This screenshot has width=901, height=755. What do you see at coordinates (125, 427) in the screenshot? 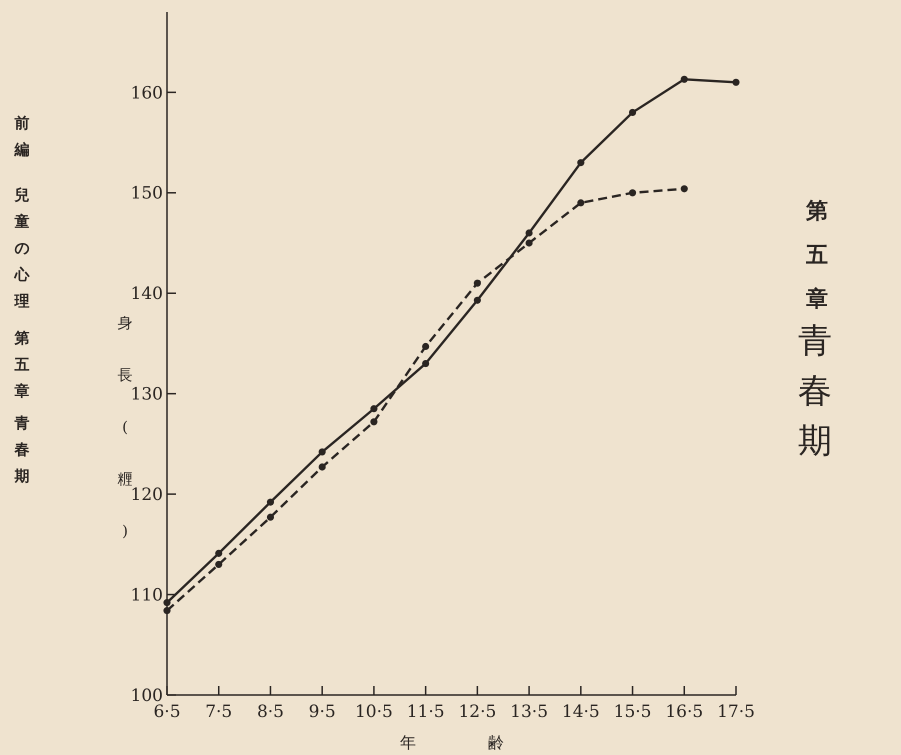
I see `text: 身長(糎)` at bounding box center [125, 427].